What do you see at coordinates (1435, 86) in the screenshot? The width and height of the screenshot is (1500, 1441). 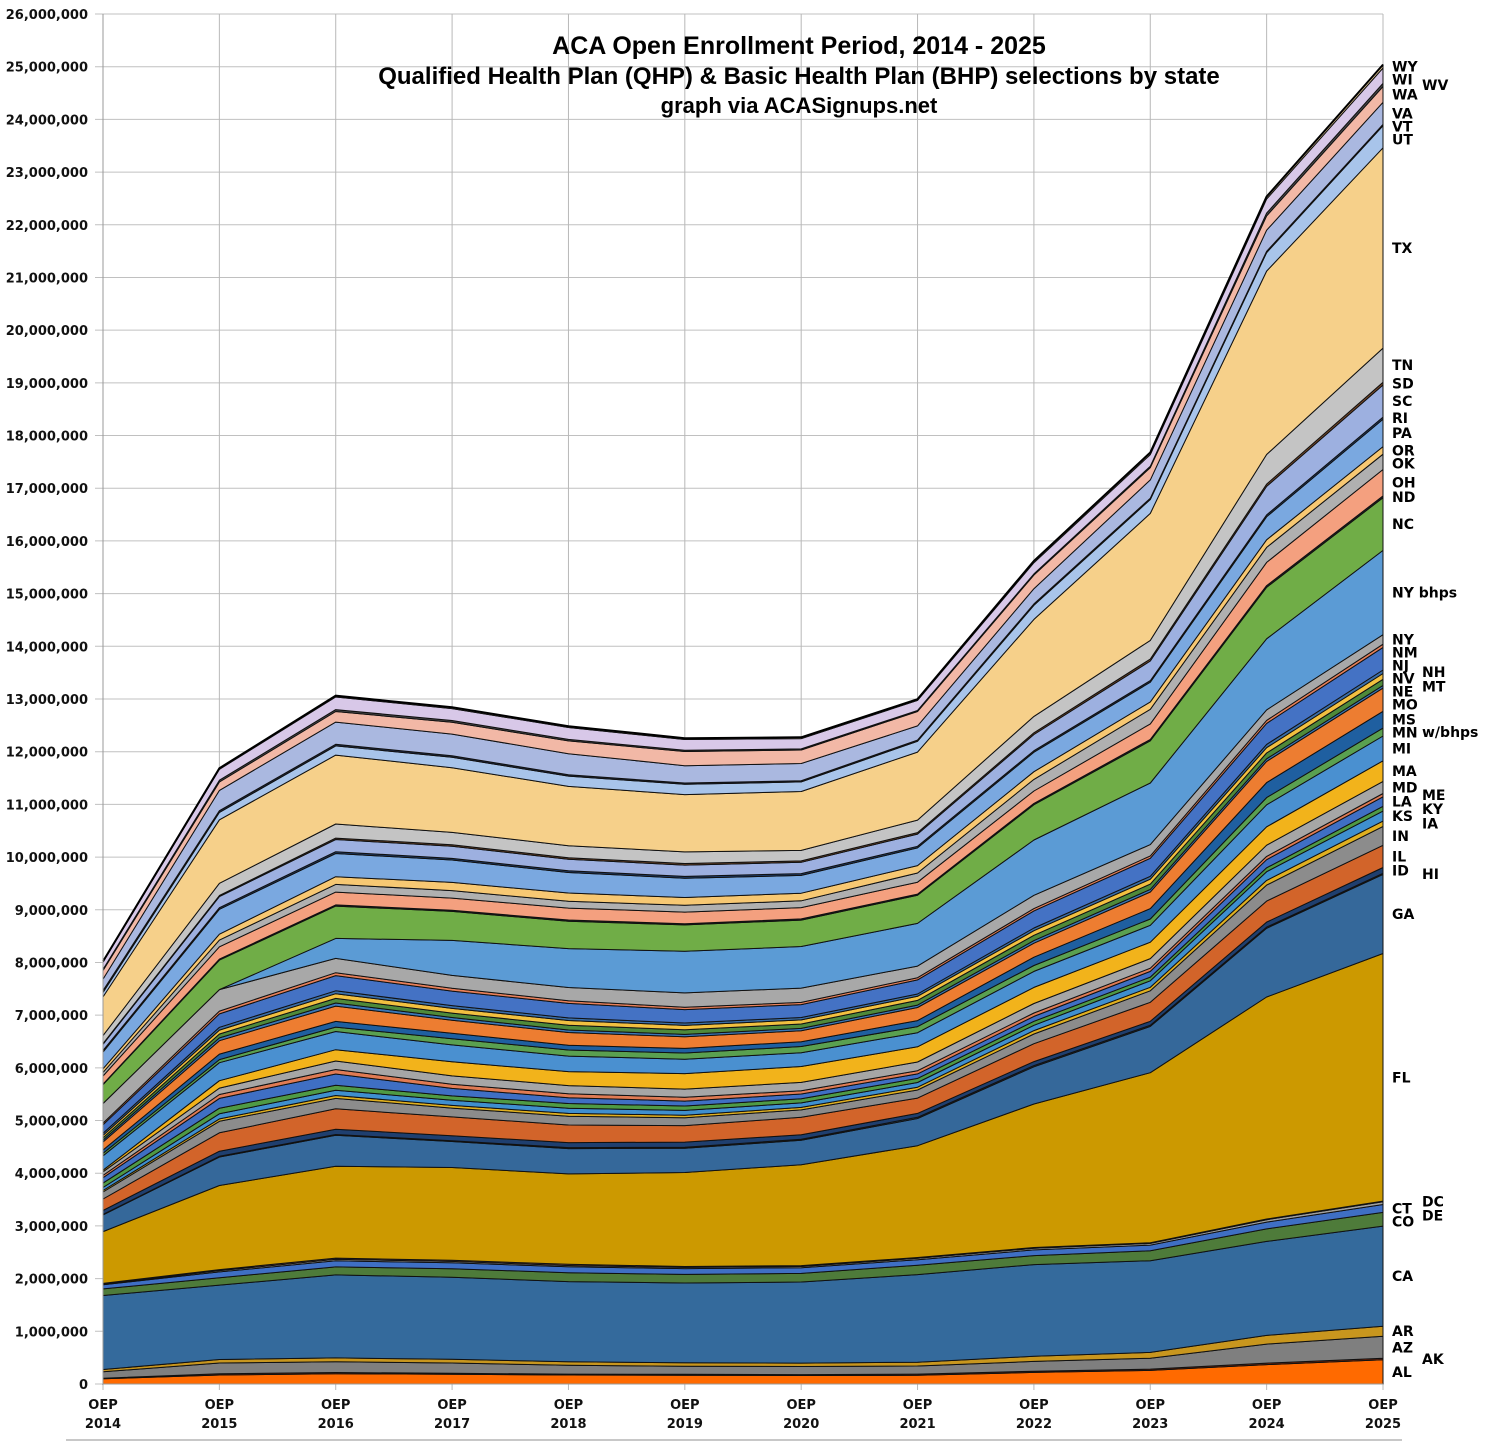 I see `state-label-wv: WV` at bounding box center [1435, 86].